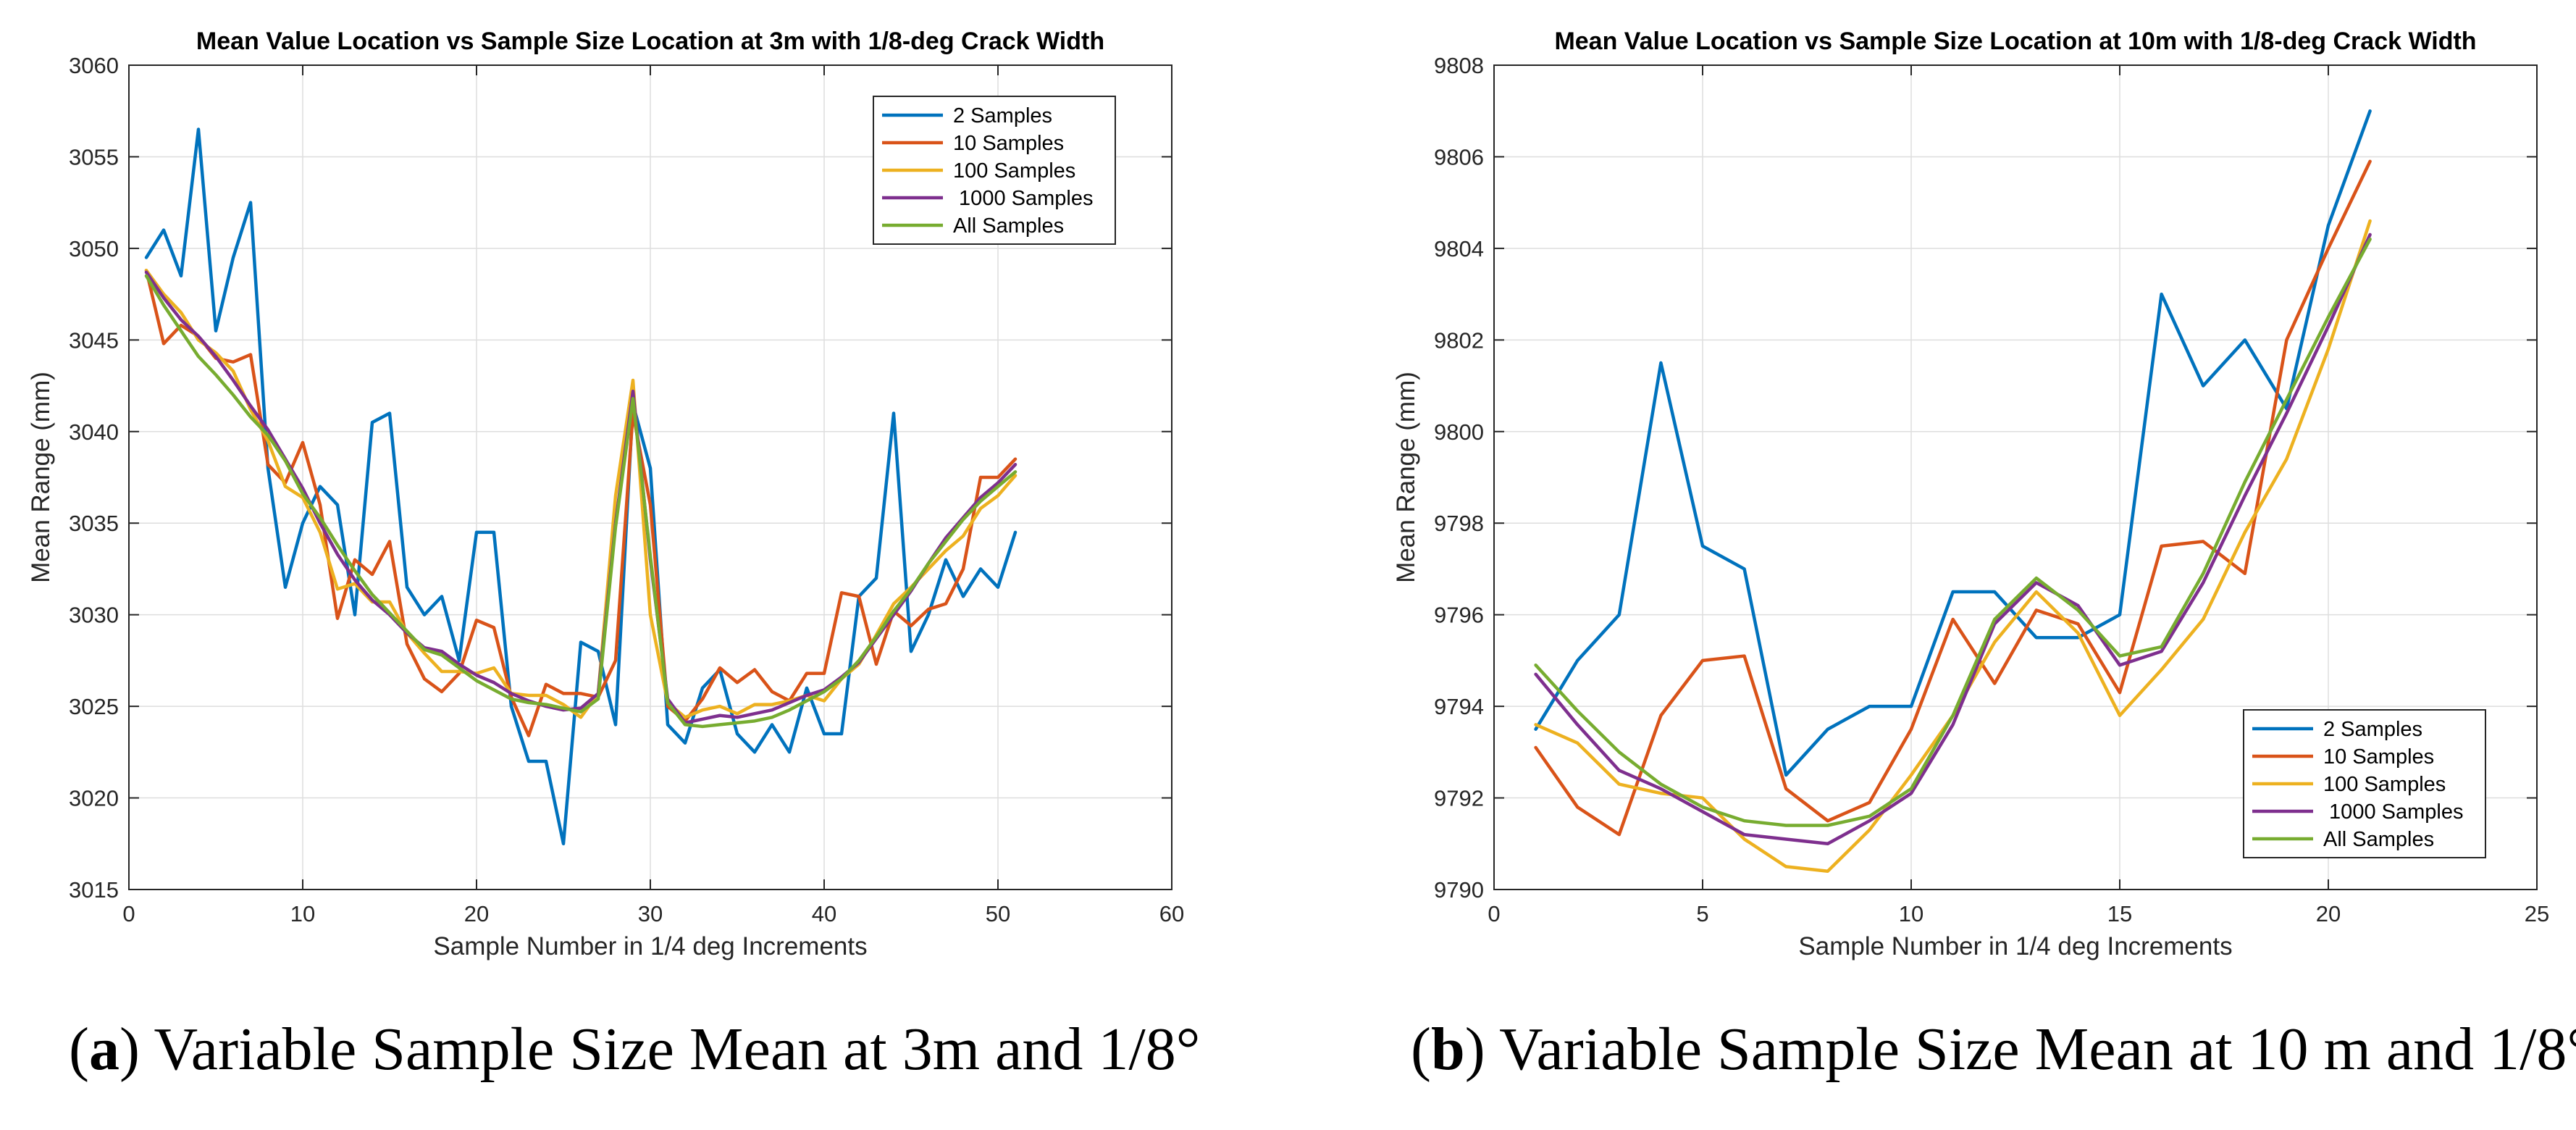 The height and width of the screenshot is (1130, 2576). I want to click on y-tick-label: 9792, so click(1459, 798).